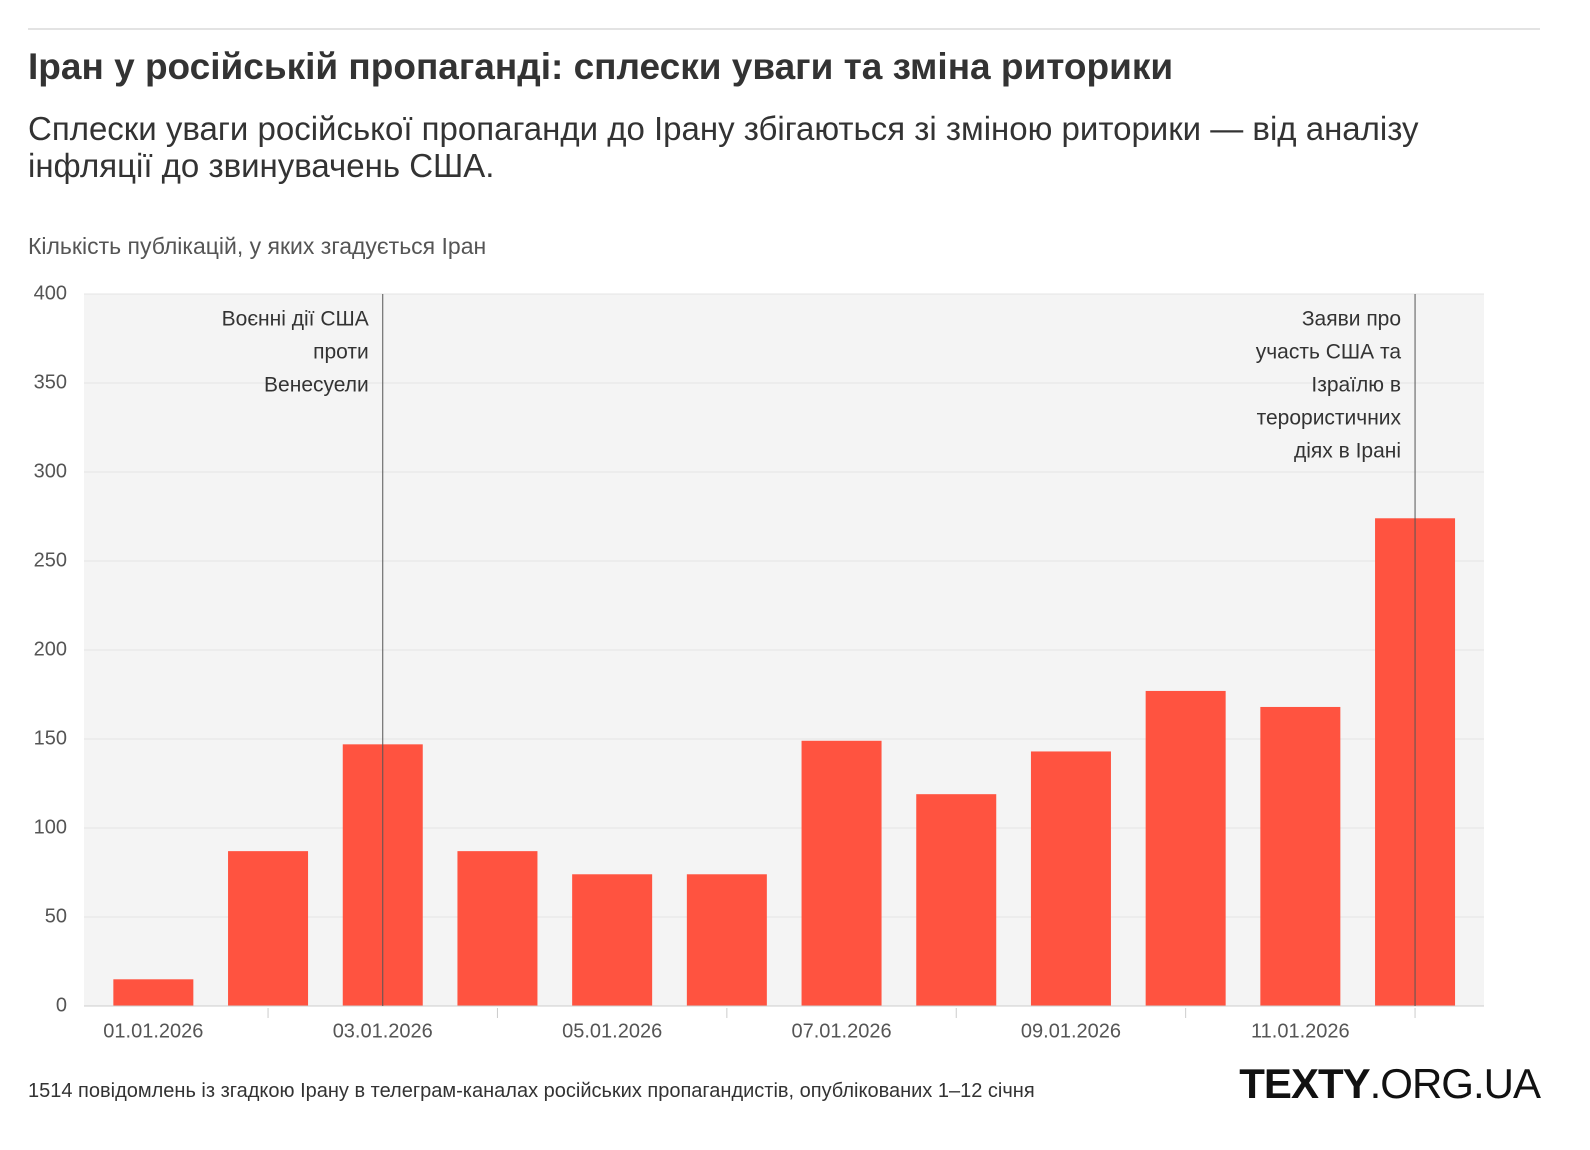 Image resolution: width=1590 pixels, height=1150 pixels. Describe the element at coordinates (1329, 418) in the screenshot. I see `annotation-text: терористичних` at that location.